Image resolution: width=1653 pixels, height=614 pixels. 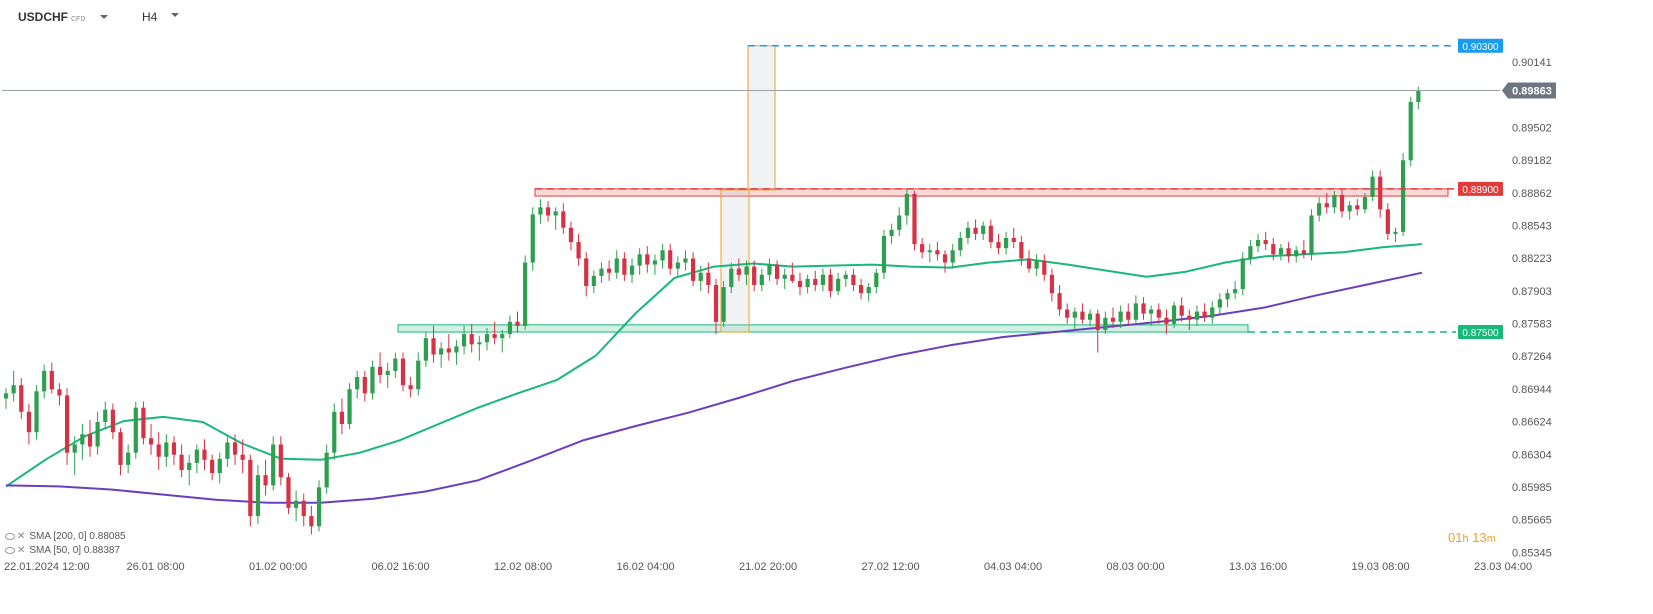 What do you see at coordinates (63, 17) in the screenshot?
I see `symbol-selector: USDCHF CFD` at bounding box center [63, 17].